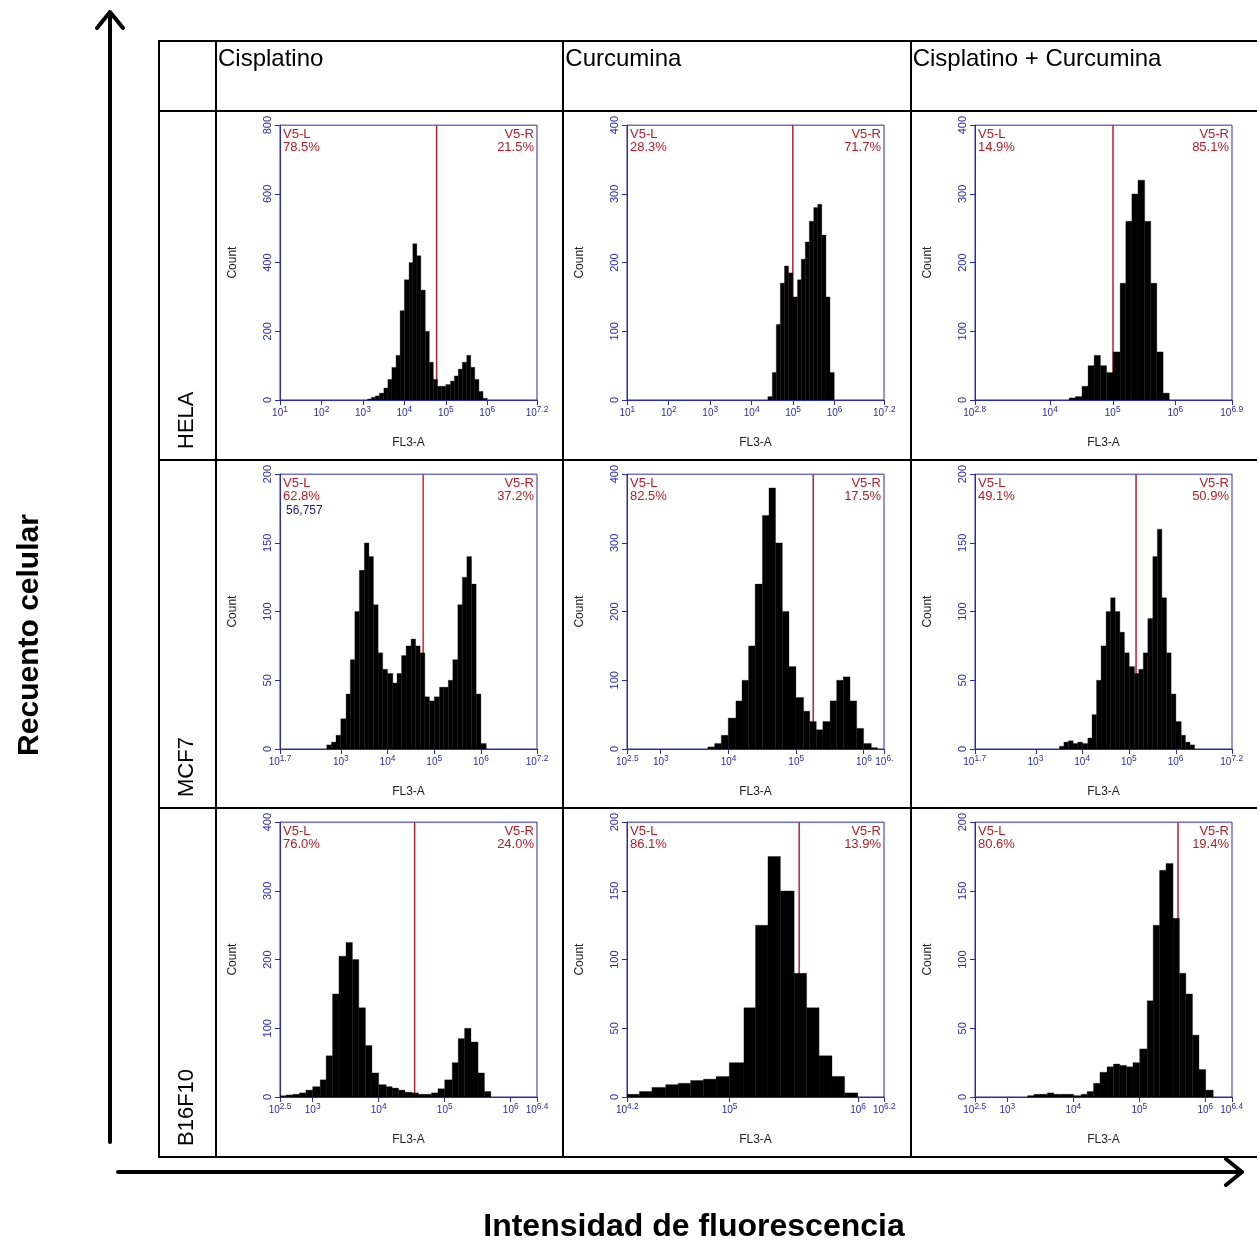 The height and width of the screenshot is (1243, 1259). I want to click on x-tick-label: 10$^{2.8}$, so click(975, 411).